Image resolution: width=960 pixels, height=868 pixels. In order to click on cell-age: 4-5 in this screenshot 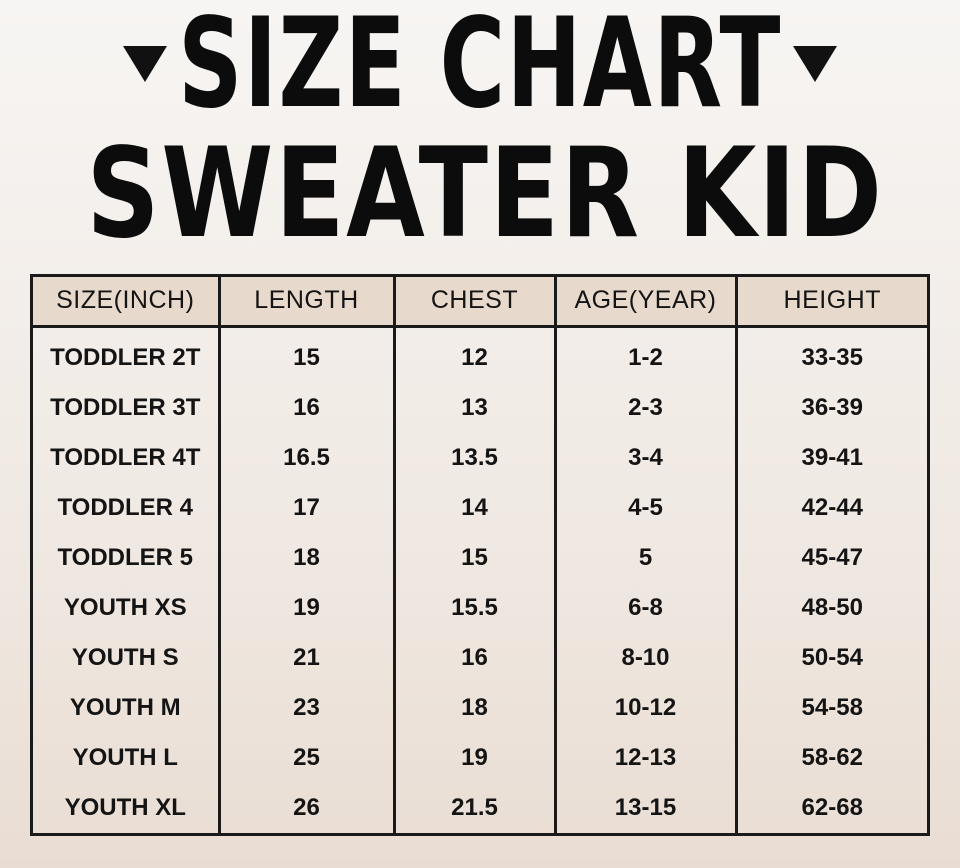, I will do `click(646, 508)`.